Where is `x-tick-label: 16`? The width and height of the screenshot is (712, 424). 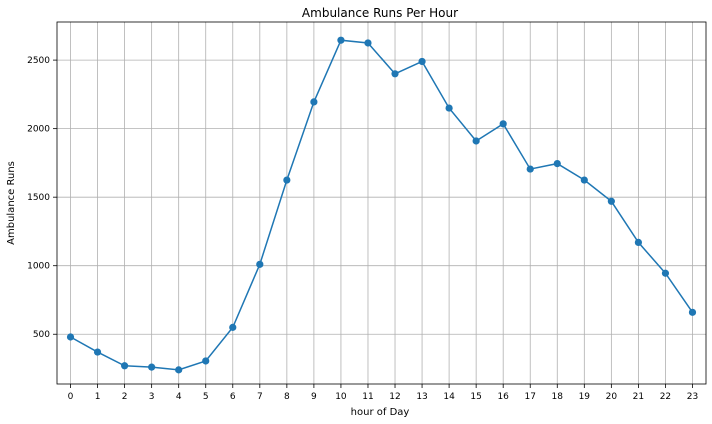
x-tick-label: 16 is located at coordinates (503, 397).